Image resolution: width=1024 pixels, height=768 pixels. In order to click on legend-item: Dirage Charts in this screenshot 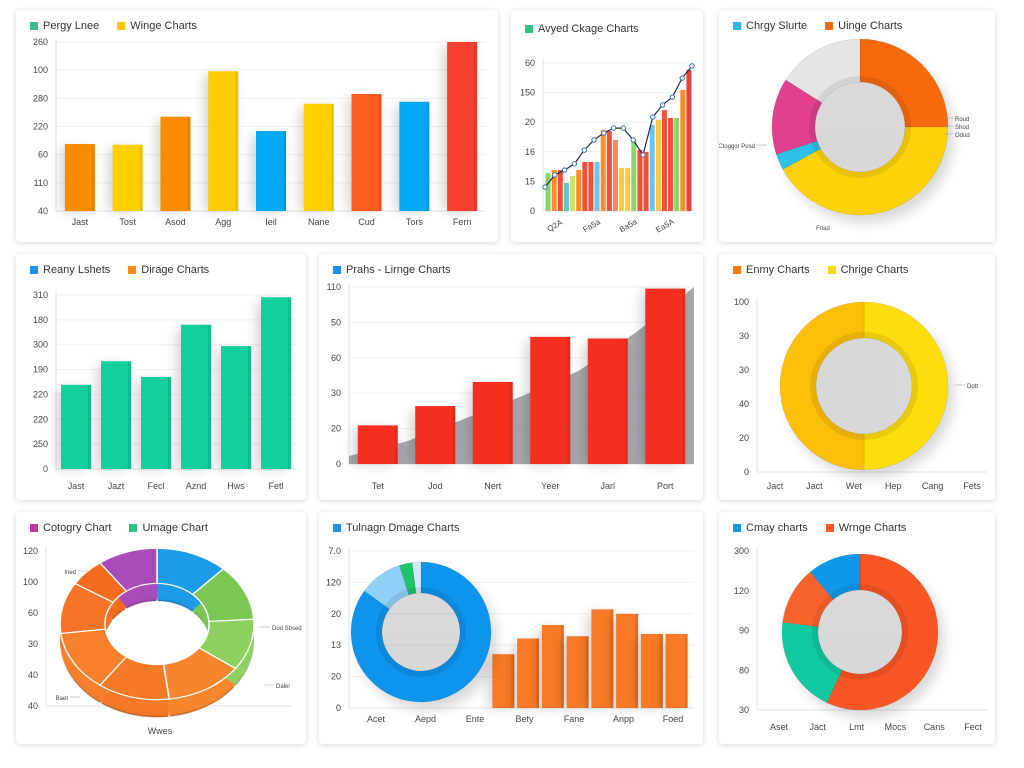, I will do `click(168, 270)`.